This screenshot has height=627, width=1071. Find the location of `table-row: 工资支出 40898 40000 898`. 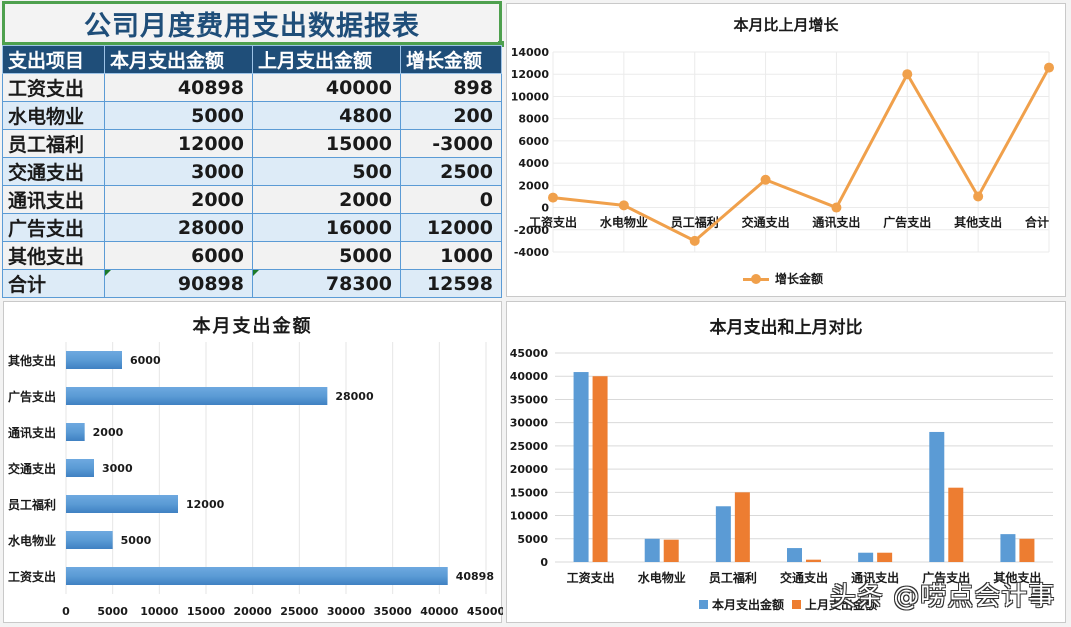

table-row: 工资支出 40898 40000 898 is located at coordinates (252, 87).